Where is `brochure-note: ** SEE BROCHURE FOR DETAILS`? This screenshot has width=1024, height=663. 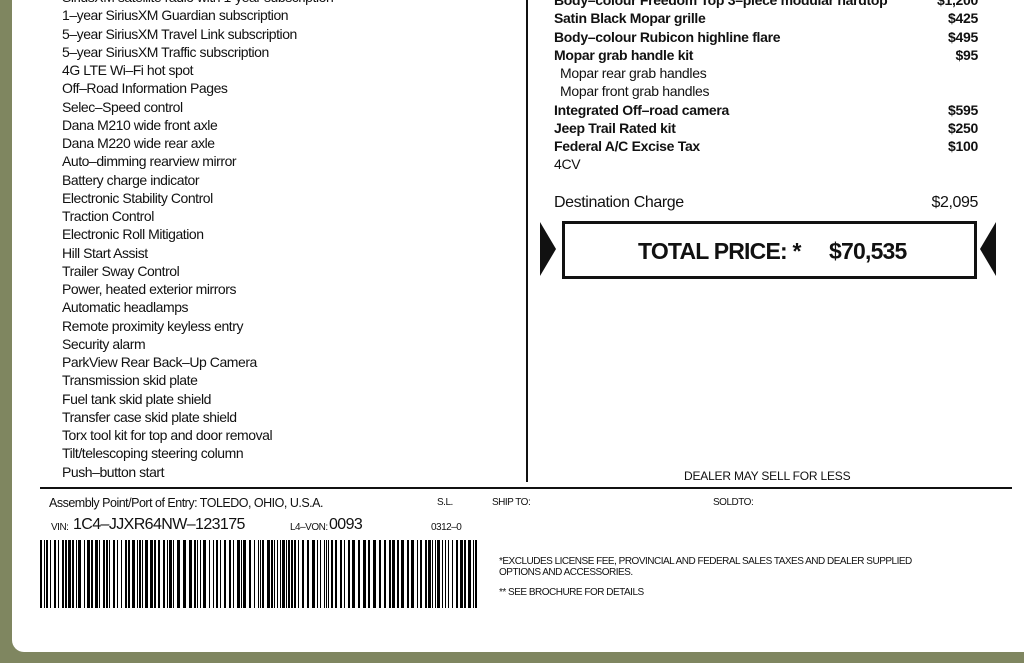 brochure-note: ** SEE BROCHURE FOR DETAILS is located at coordinates (571, 592).